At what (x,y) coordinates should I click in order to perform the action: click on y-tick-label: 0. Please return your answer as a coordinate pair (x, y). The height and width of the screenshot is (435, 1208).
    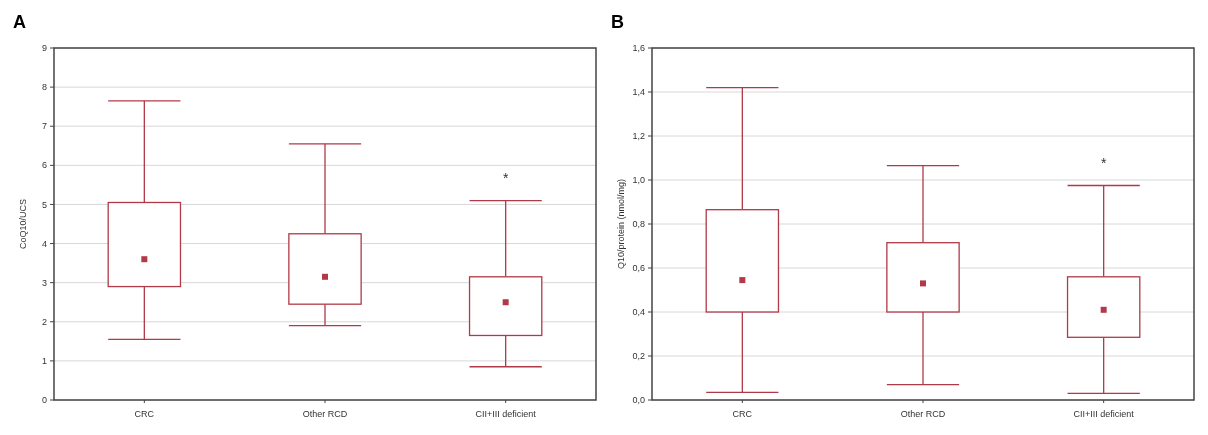
    Looking at the image, I should click on (44, 400).